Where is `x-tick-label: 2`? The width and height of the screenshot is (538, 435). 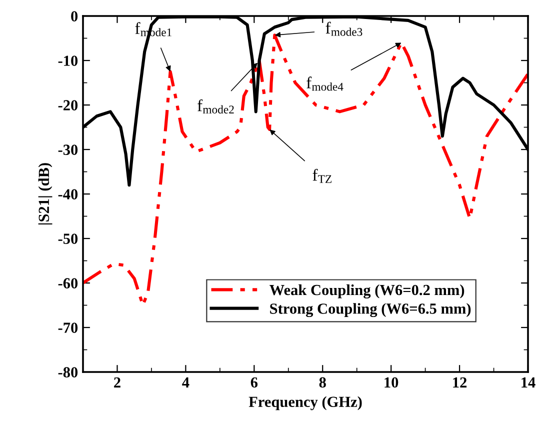 x-tick-label: 2 is located at coordinates (117, 382).